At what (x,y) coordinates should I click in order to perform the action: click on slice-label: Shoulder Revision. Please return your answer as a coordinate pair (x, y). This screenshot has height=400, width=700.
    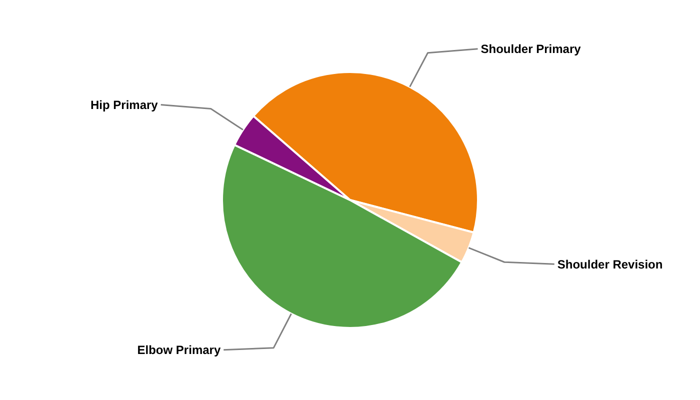
    Looking at the image, I should click on (610, 264).